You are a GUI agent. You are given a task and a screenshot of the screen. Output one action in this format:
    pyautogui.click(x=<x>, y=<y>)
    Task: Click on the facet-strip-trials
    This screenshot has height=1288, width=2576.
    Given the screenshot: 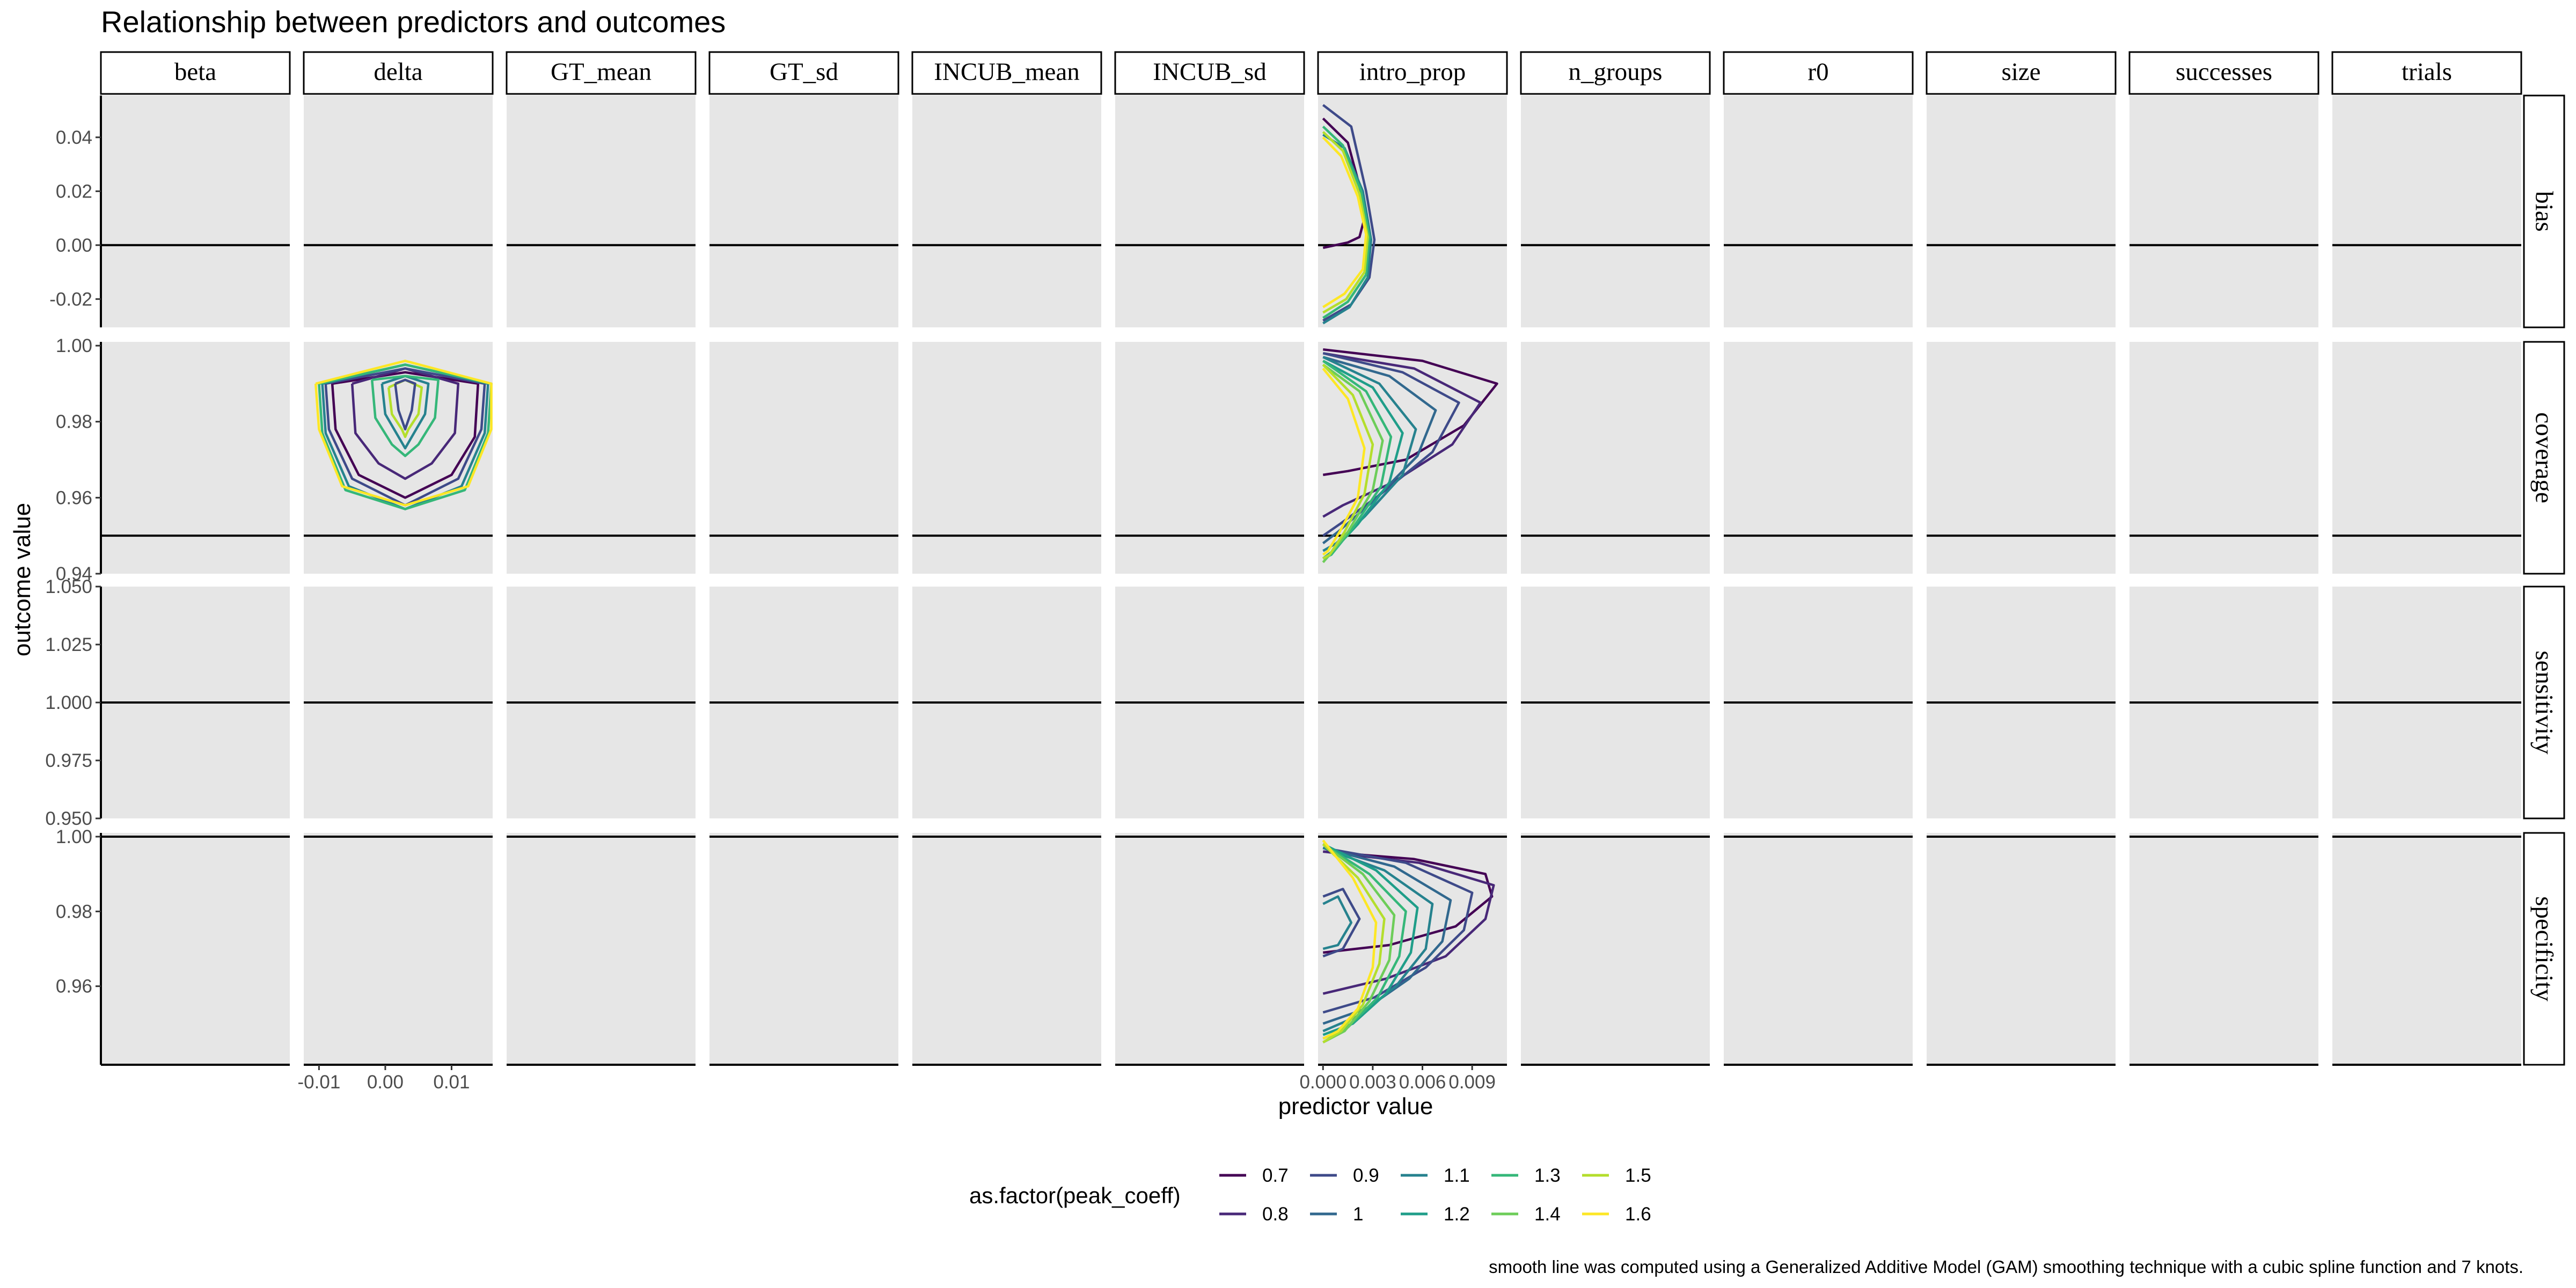 What is the action you would take?
    pyautogui.click(x=2426, y=73)
    